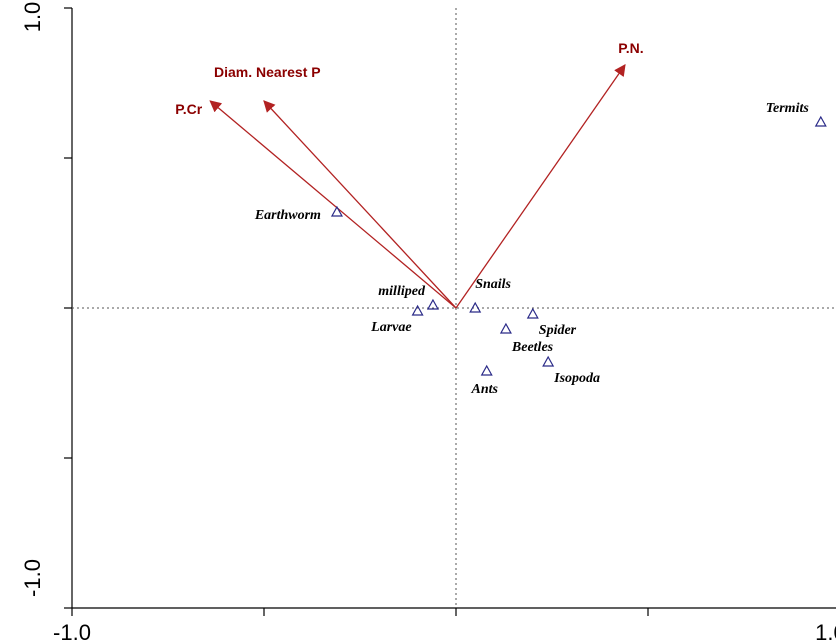  I want to click on vector-label: P.Cr, so click(189, 109).